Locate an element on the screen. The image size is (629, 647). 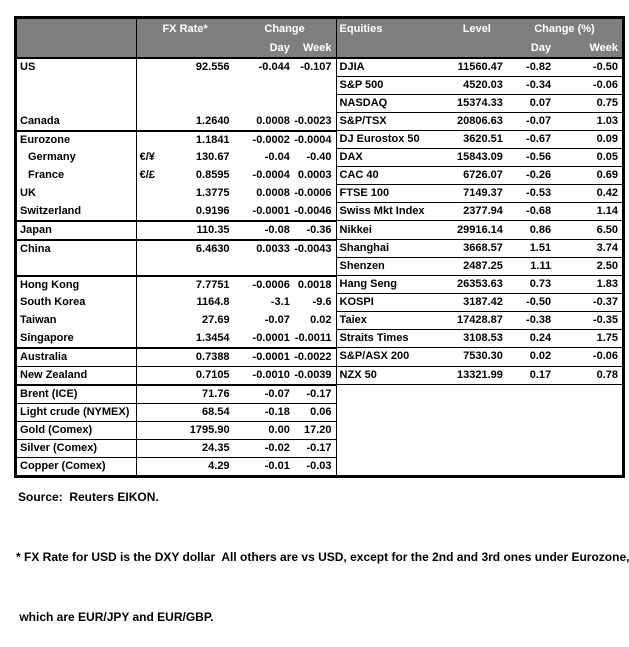
equity-change-day-value: 0.86 is located at coordinates (532, 230).